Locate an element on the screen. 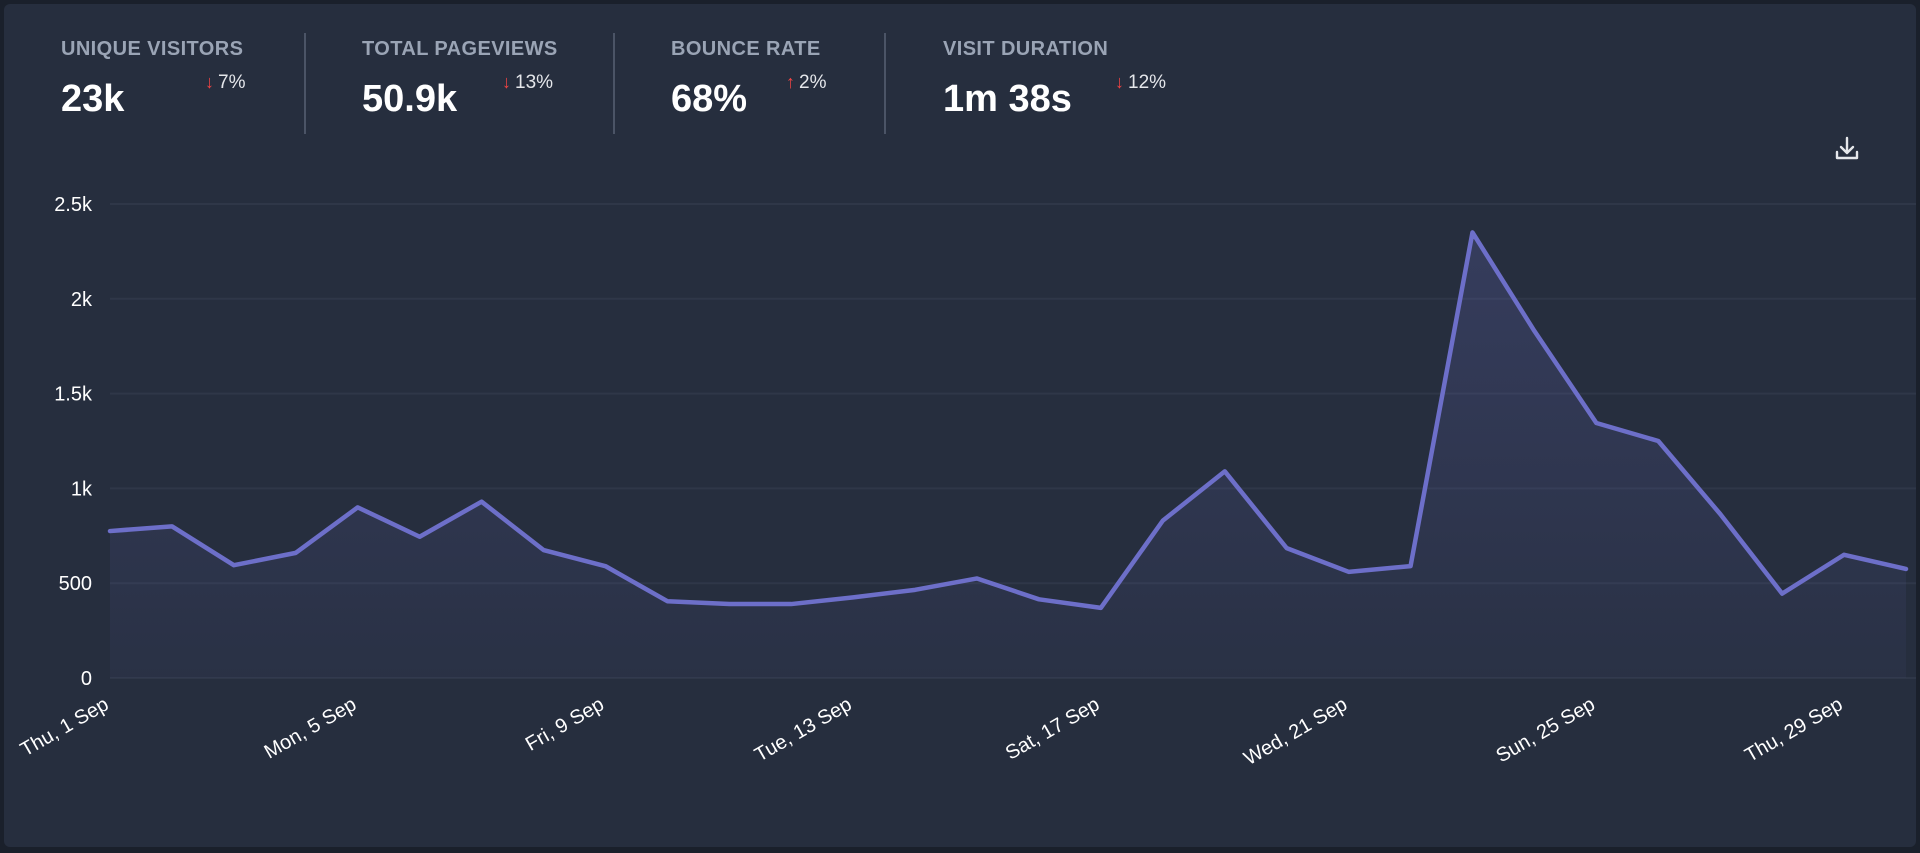  download-icon is located at coordinates (1847, 148).